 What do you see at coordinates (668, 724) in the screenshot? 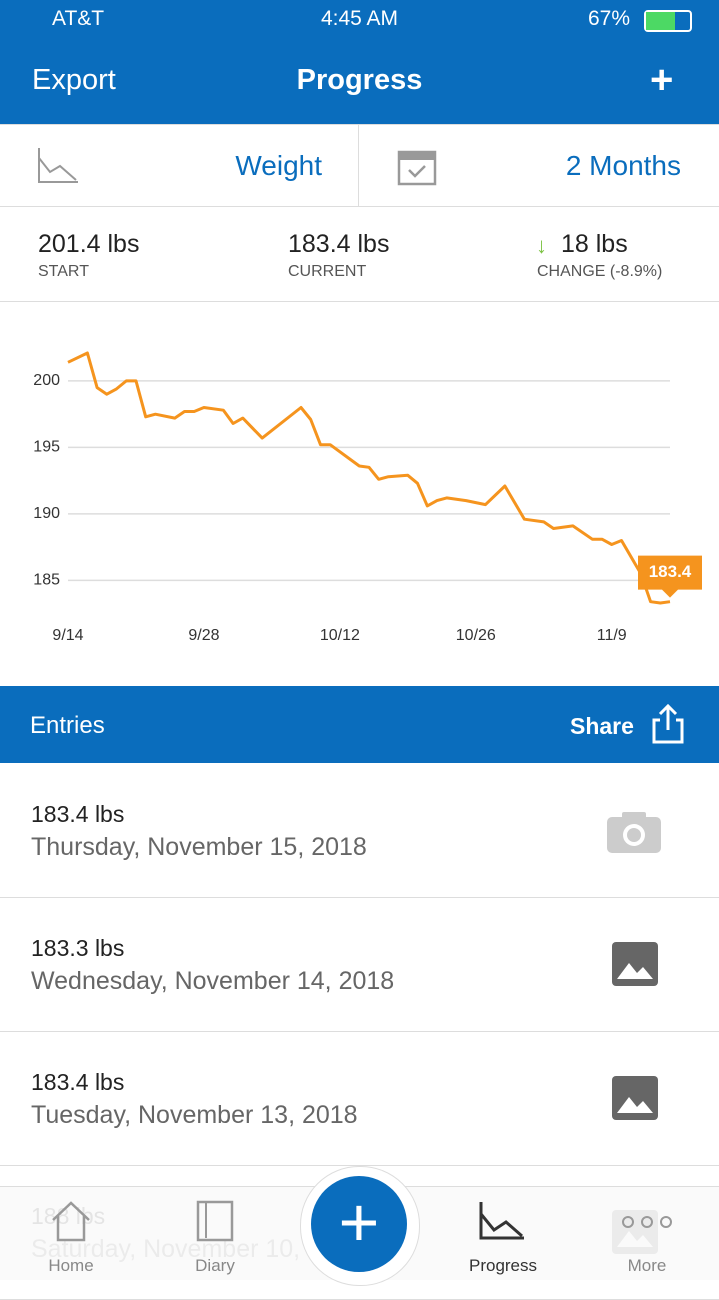
I see `share-icon` at bounding box center [668, 724].